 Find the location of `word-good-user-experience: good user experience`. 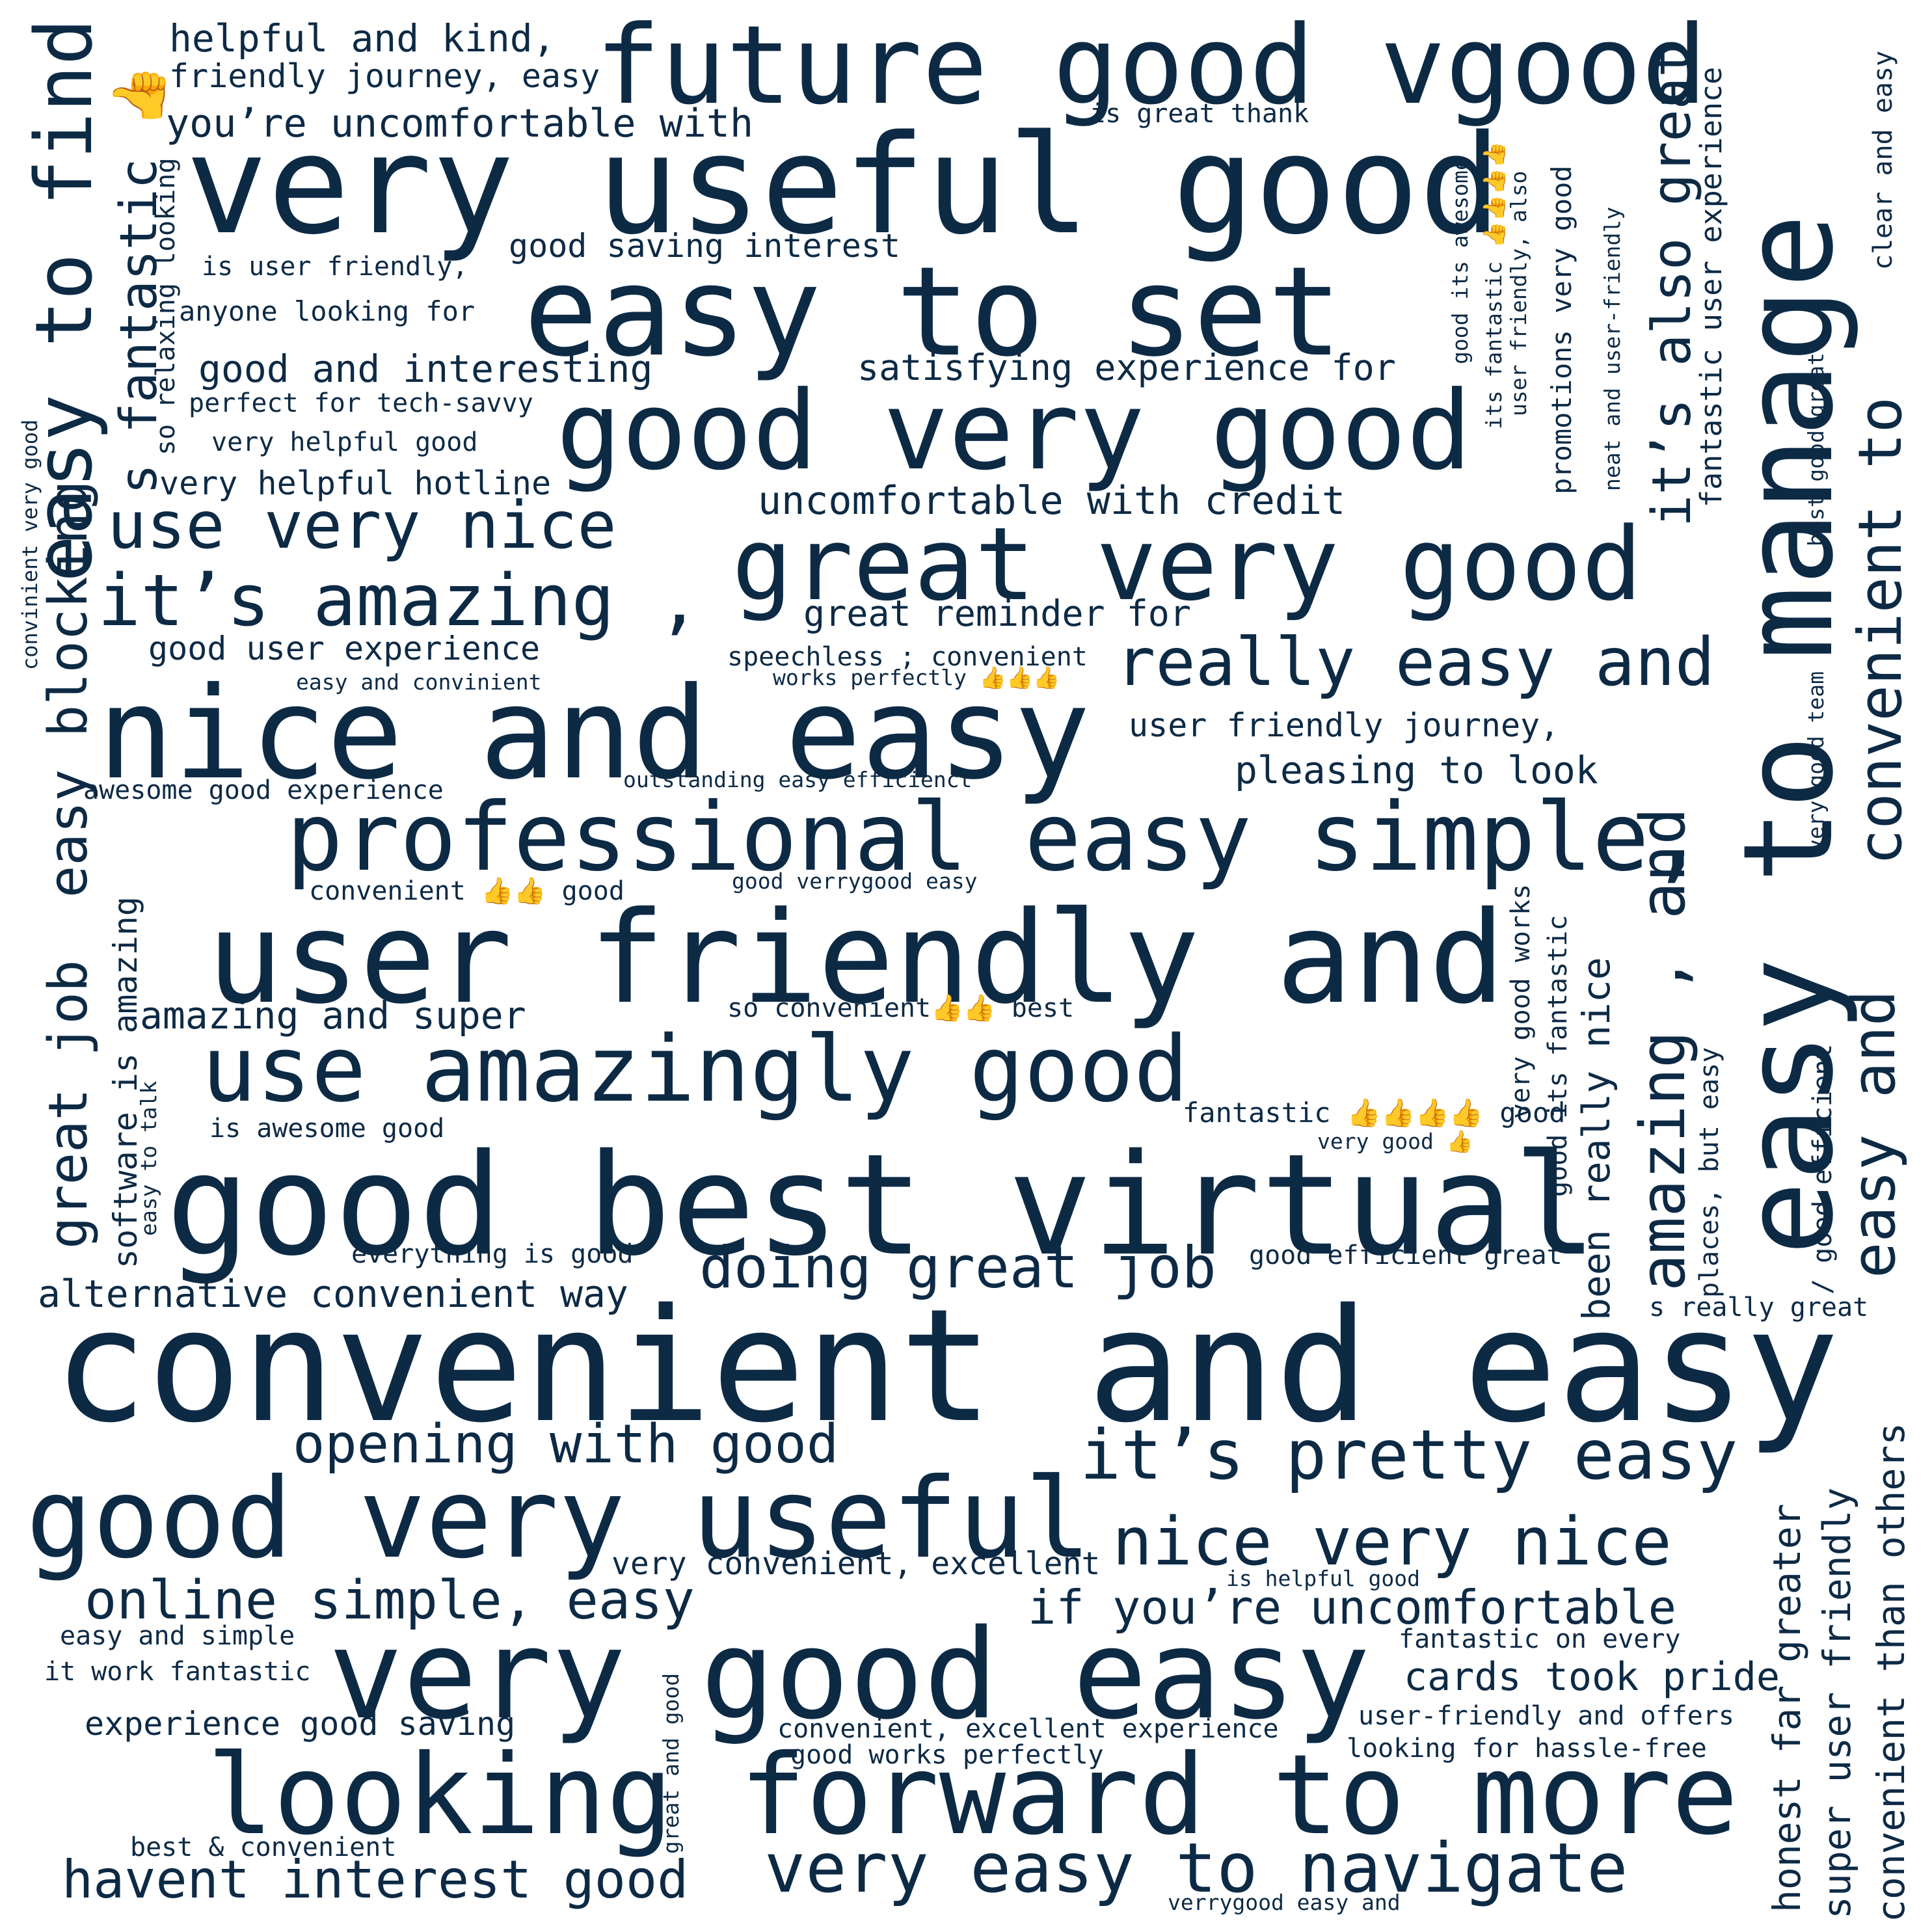

word-good-user-experience: good user experience is located at coordinates (344, 648).